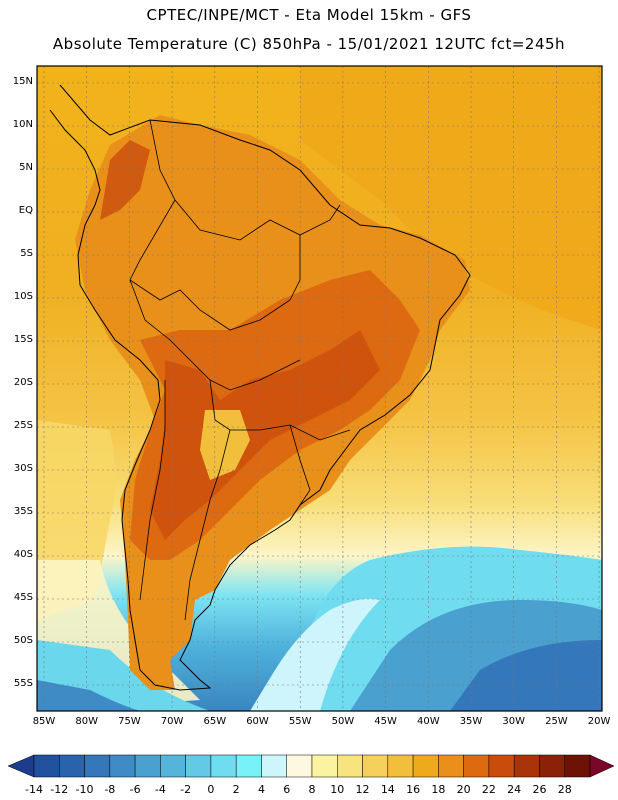 This screenshot has width=618, height=800. Describe the element at coordinates (387, 789) in the screenshot. I see `colorbar-tick-label: 14` at that location.